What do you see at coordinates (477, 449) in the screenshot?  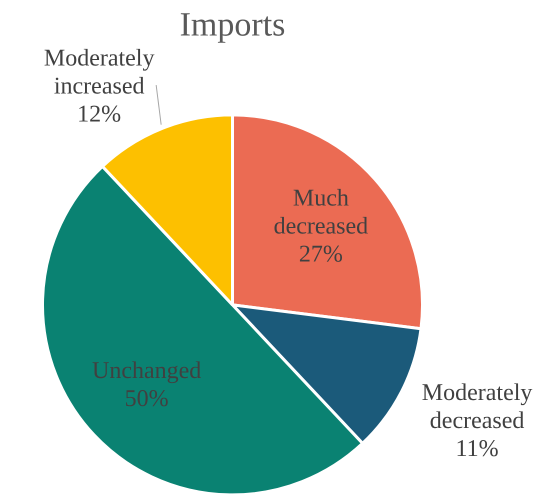 I see `data-label: 11%` at bounding box center [477, 449].